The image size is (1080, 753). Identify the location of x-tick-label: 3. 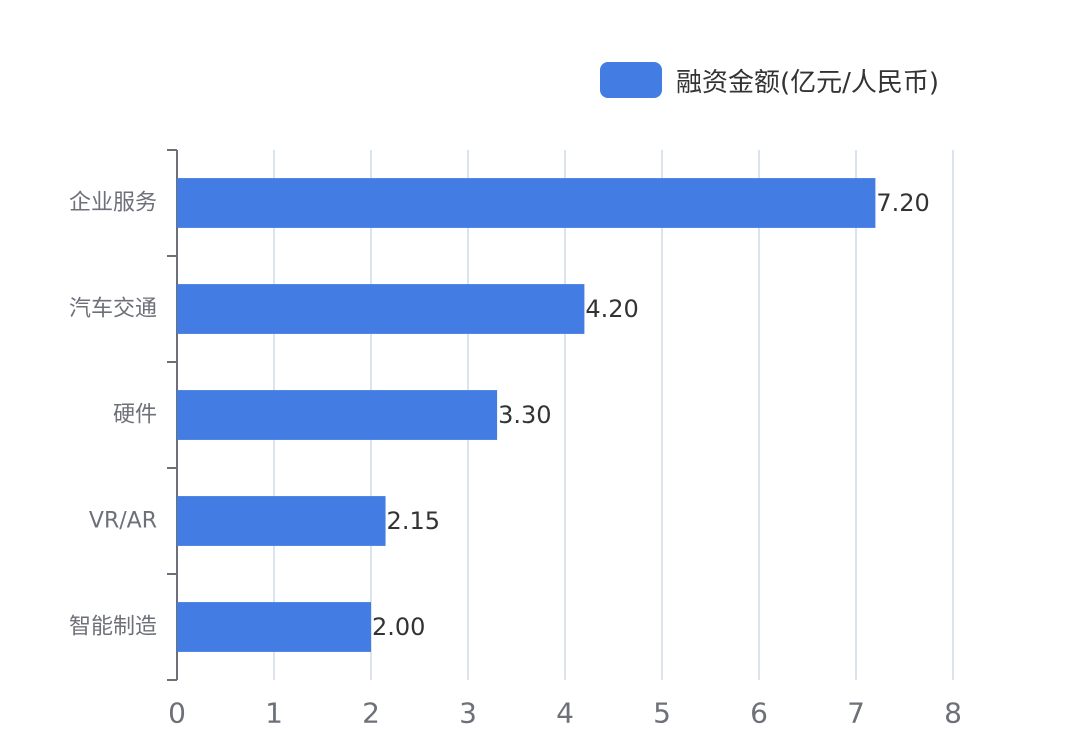
(468, 713).